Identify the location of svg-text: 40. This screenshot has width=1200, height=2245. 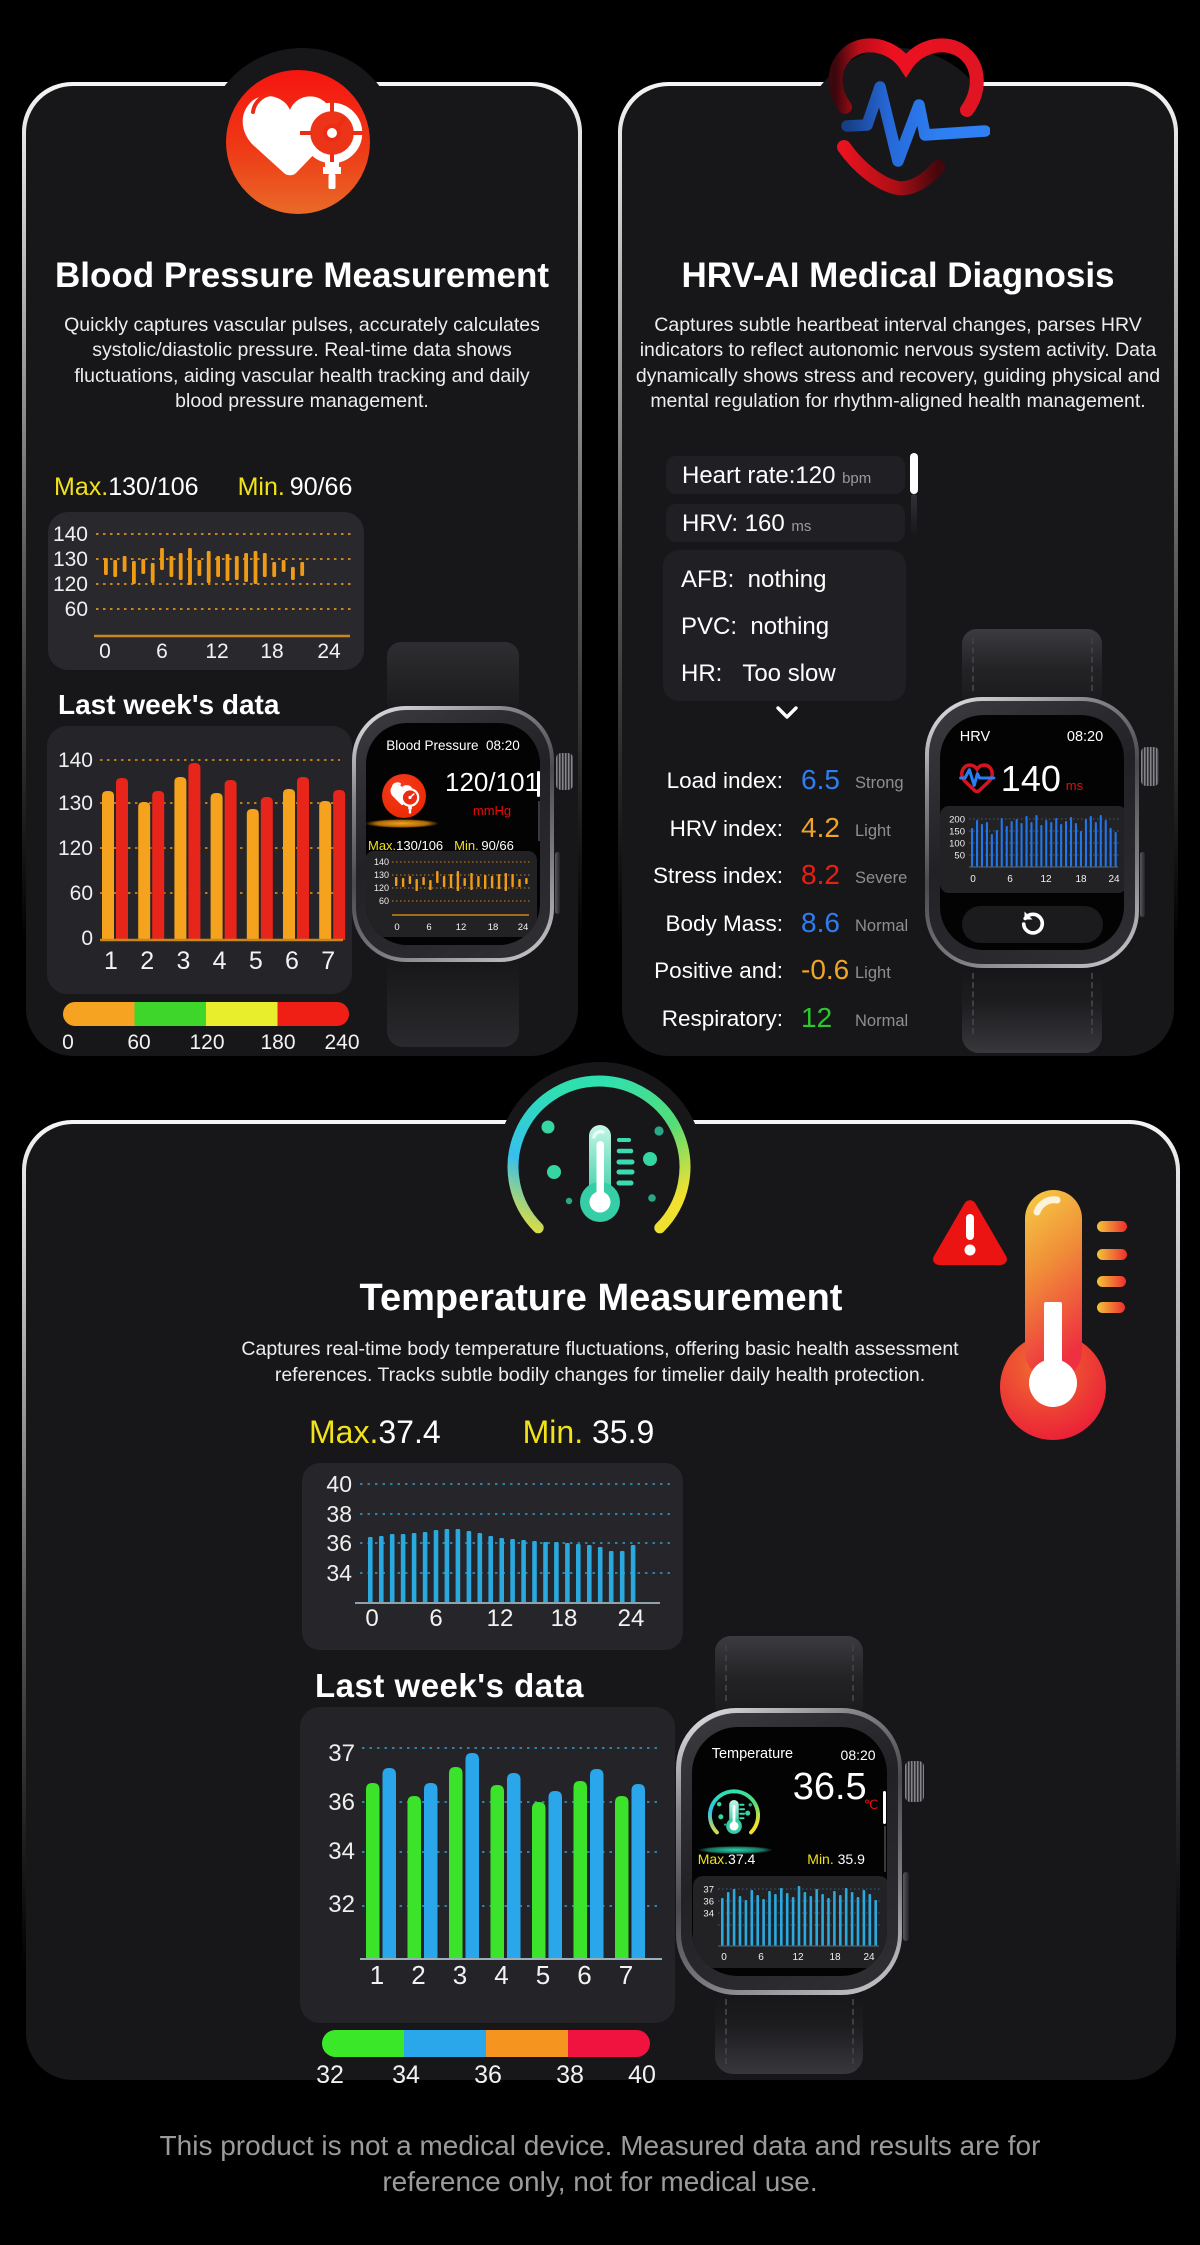
(339, 1484).